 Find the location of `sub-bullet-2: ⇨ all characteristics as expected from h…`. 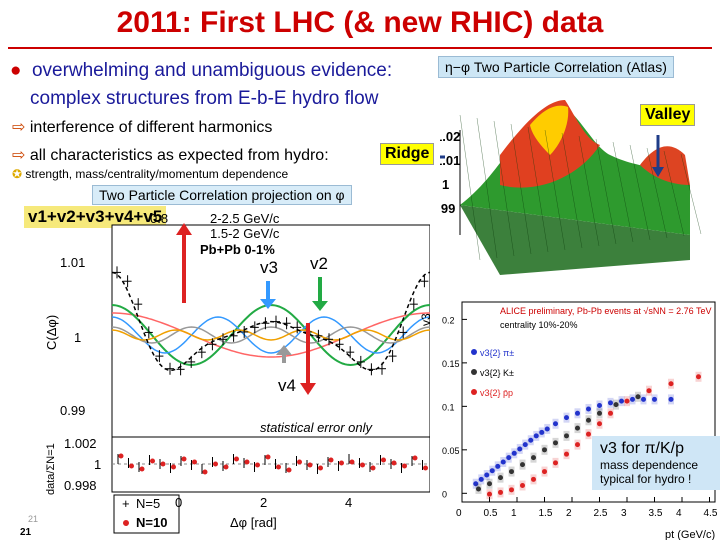

sub-bullet-2: ⇨ all characteristics as expected from h… is located at coordinates (170, 155).